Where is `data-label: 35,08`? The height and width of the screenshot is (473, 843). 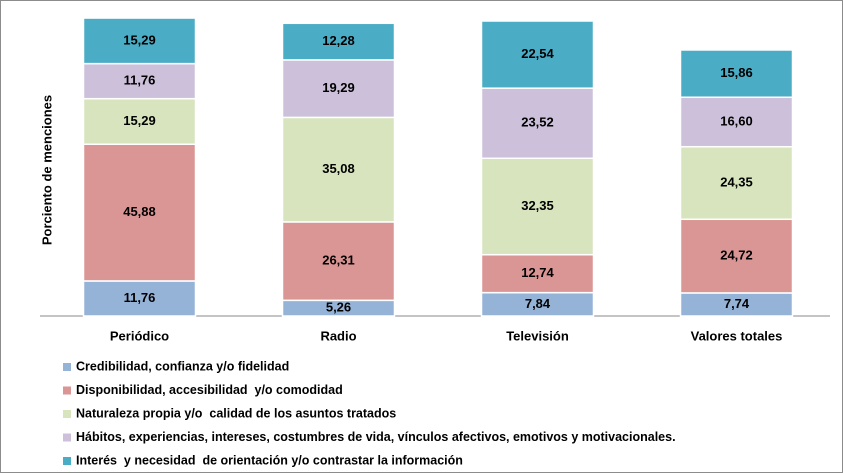
data-label: 35,08 is located at coordinates (338, 168).